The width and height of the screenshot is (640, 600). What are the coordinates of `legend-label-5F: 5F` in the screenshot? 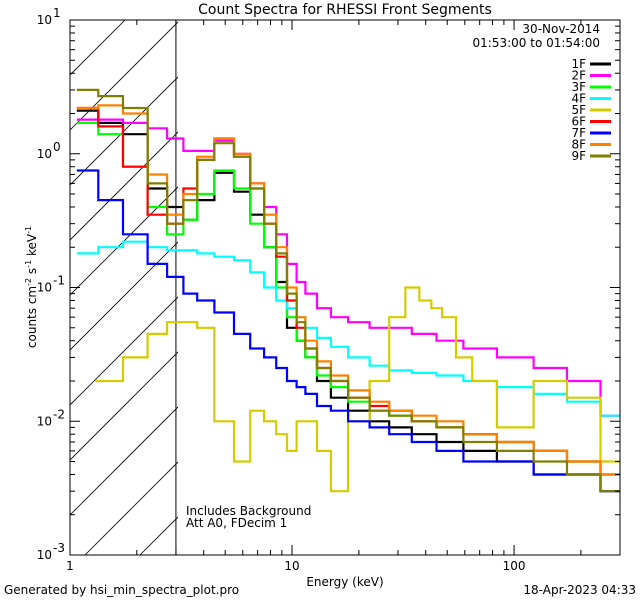 It's located at (578, 110).